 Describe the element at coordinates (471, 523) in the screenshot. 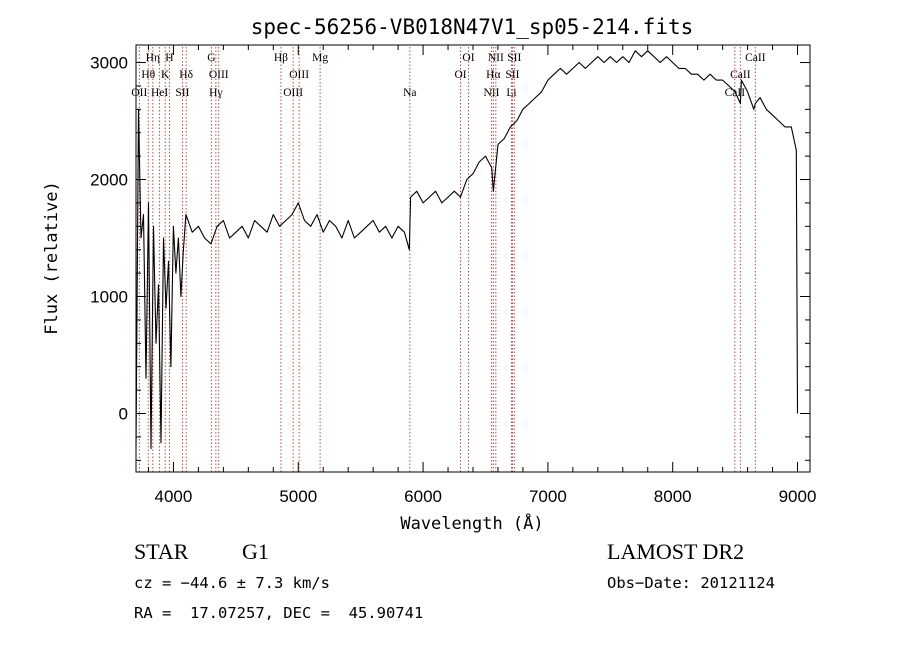

I see `x-axis-label: Wavelength (Å)` at that location.